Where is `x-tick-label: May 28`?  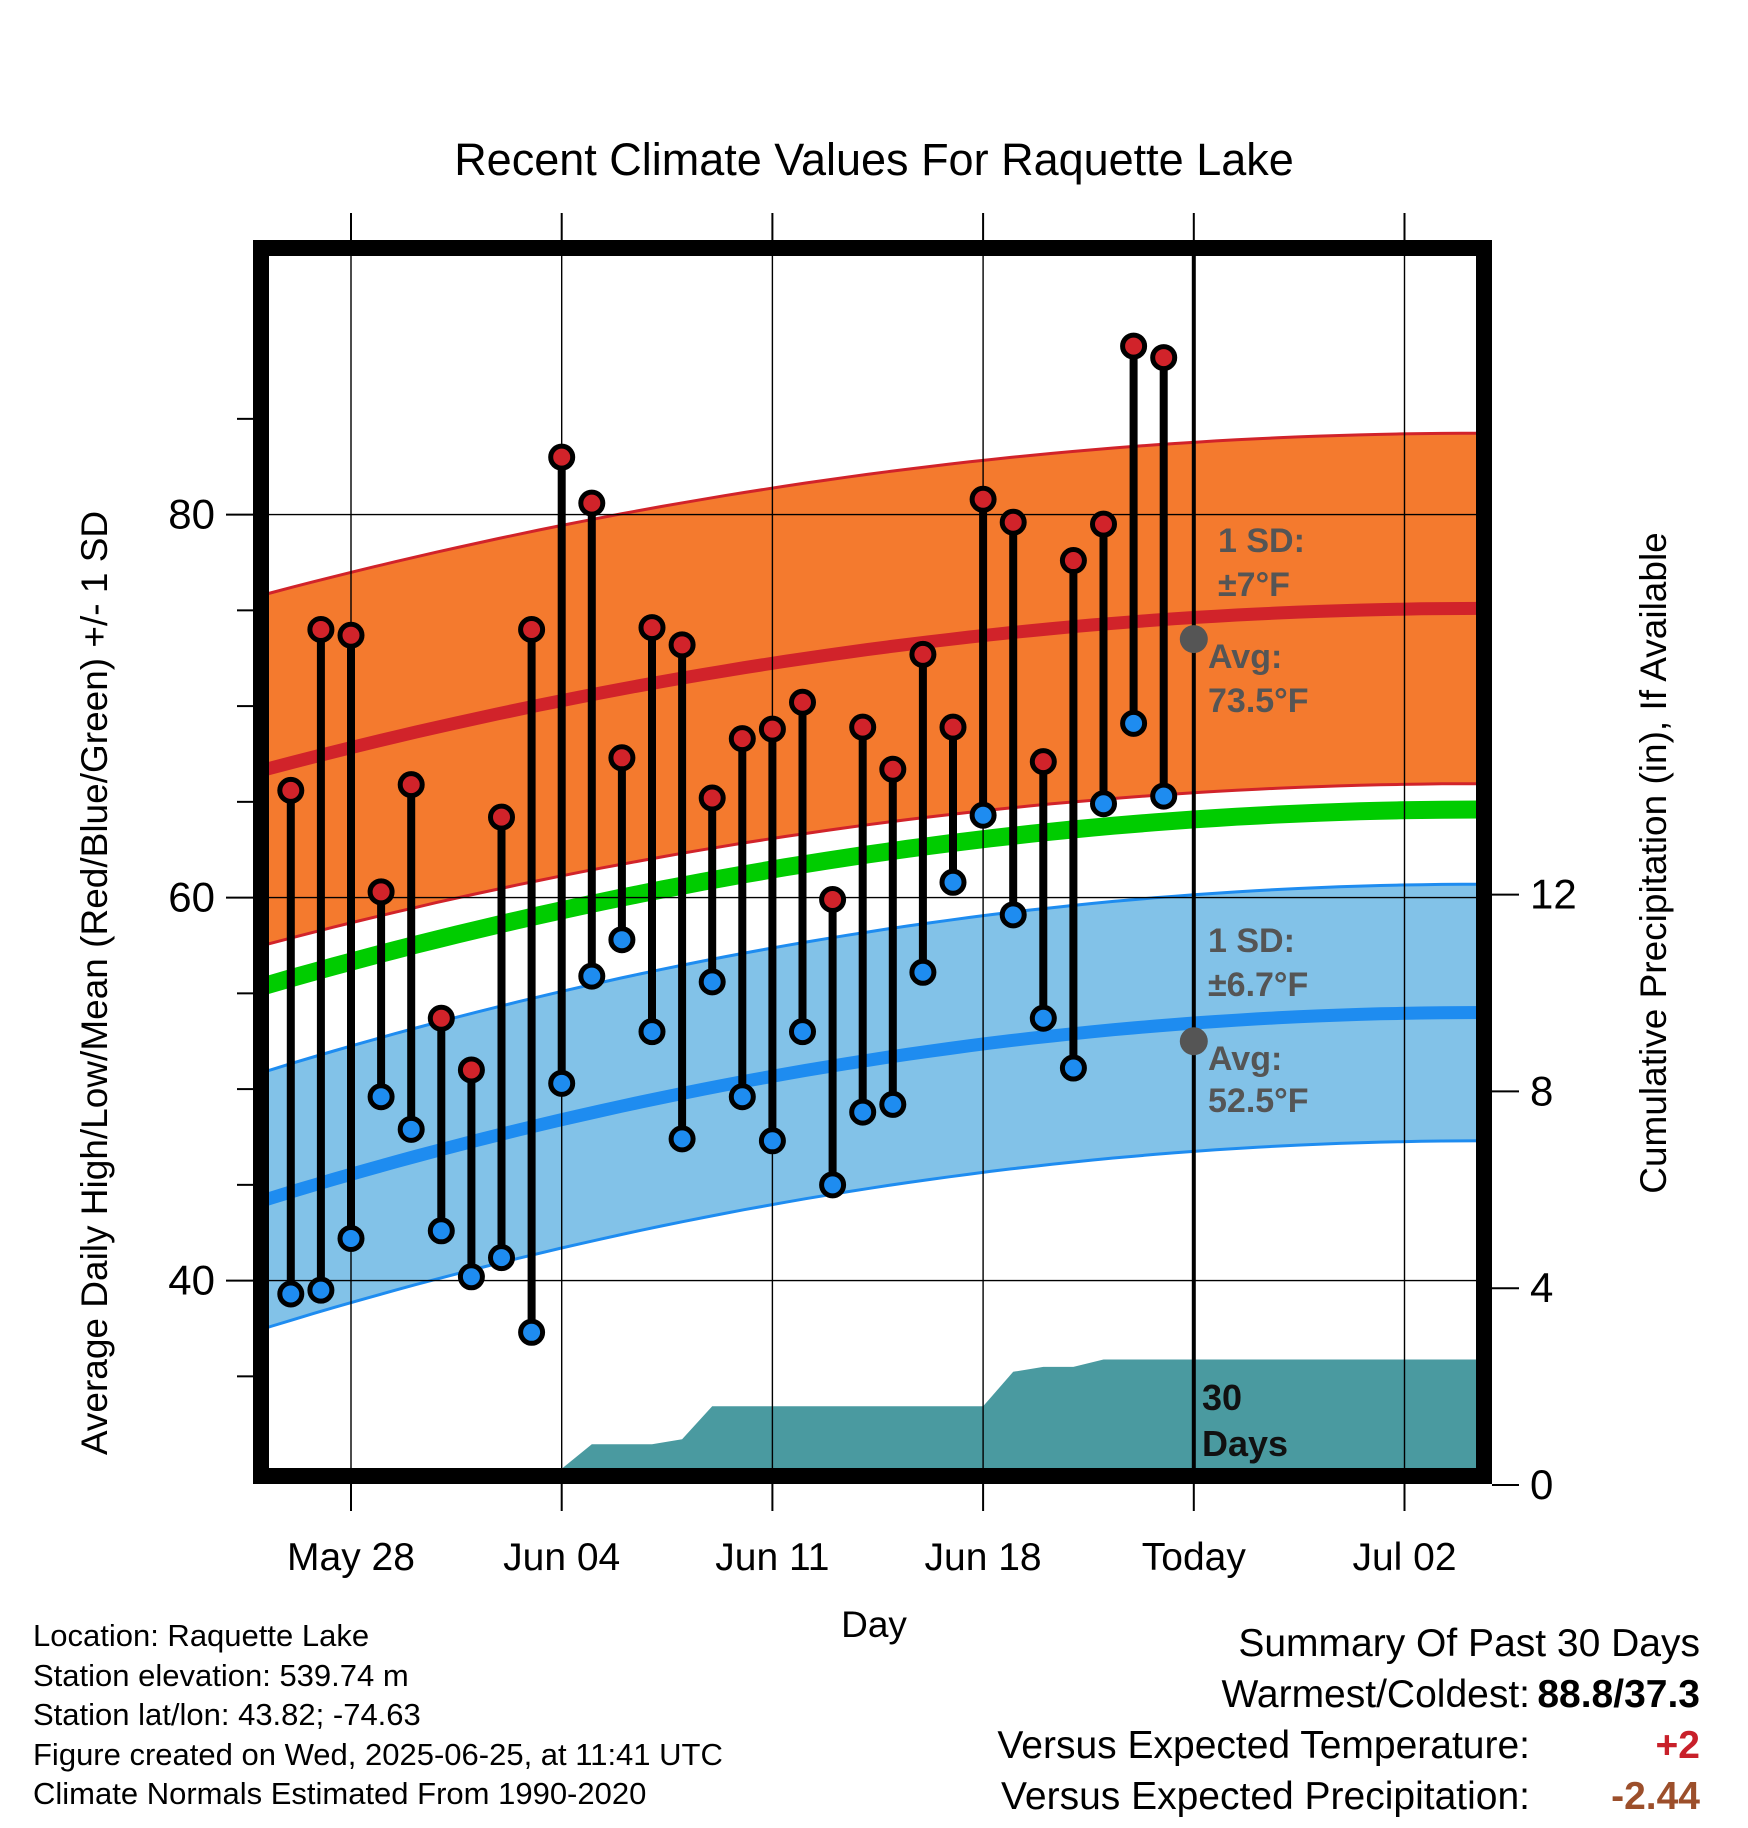 x-tick-label: May 28 is located at coordinates (351, 1557).